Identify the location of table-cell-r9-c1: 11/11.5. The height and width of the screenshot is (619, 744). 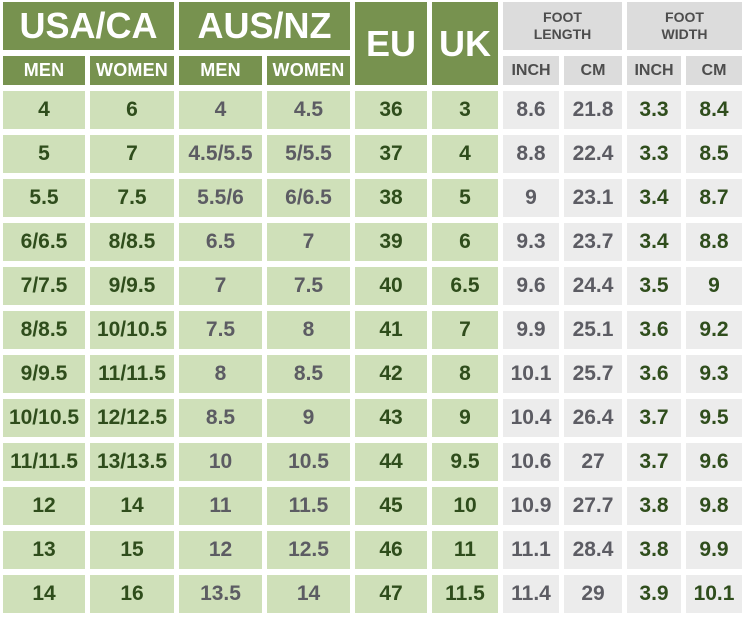
(44, 462).